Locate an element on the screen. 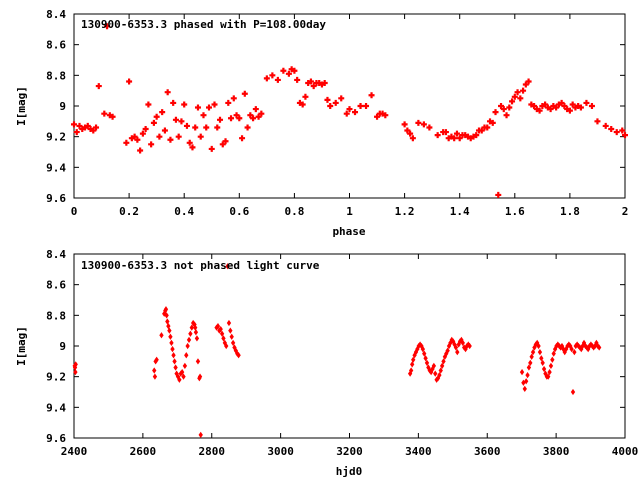  x-tick-label: 1.2 is located at coordinates (405, 211).